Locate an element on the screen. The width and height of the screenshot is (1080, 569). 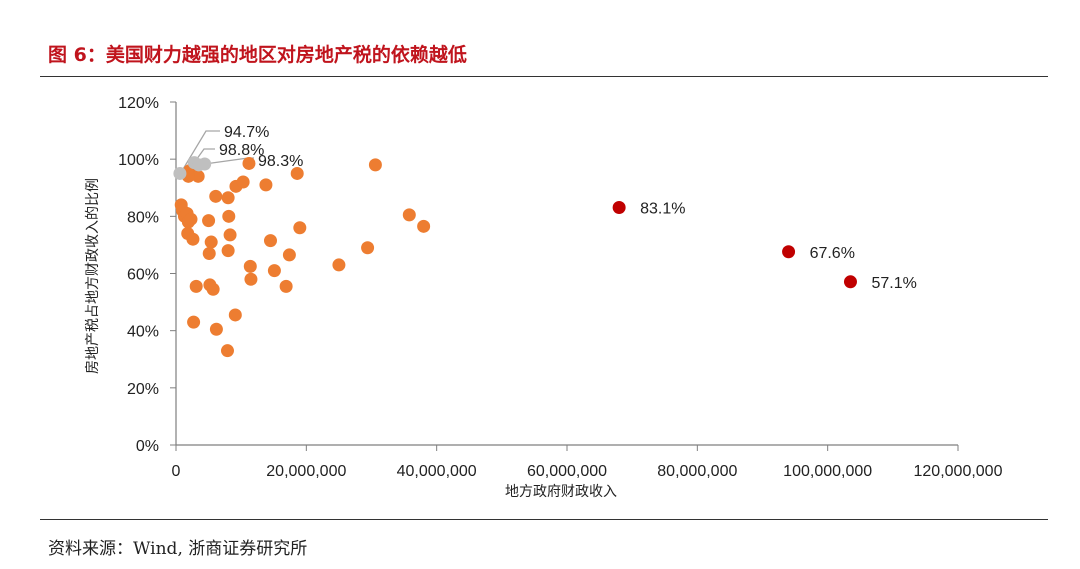
y-tick-label: 80% is located at coordinates (143, 217).